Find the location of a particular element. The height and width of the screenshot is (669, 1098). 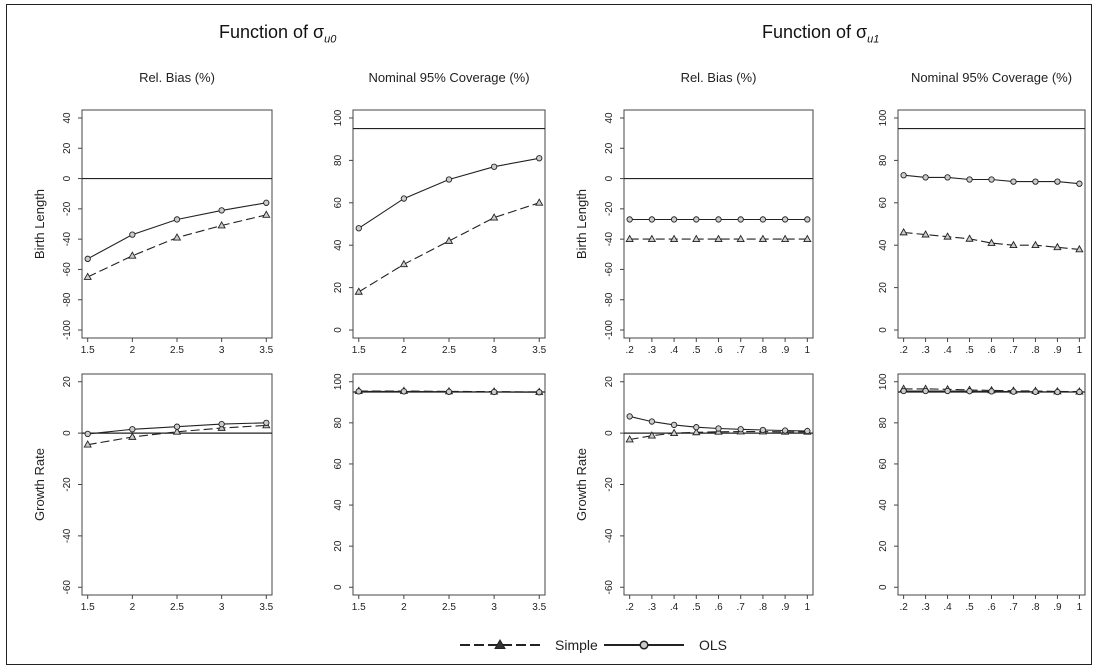

group-title-text: Function of σ is located at coordinates (272, 32).